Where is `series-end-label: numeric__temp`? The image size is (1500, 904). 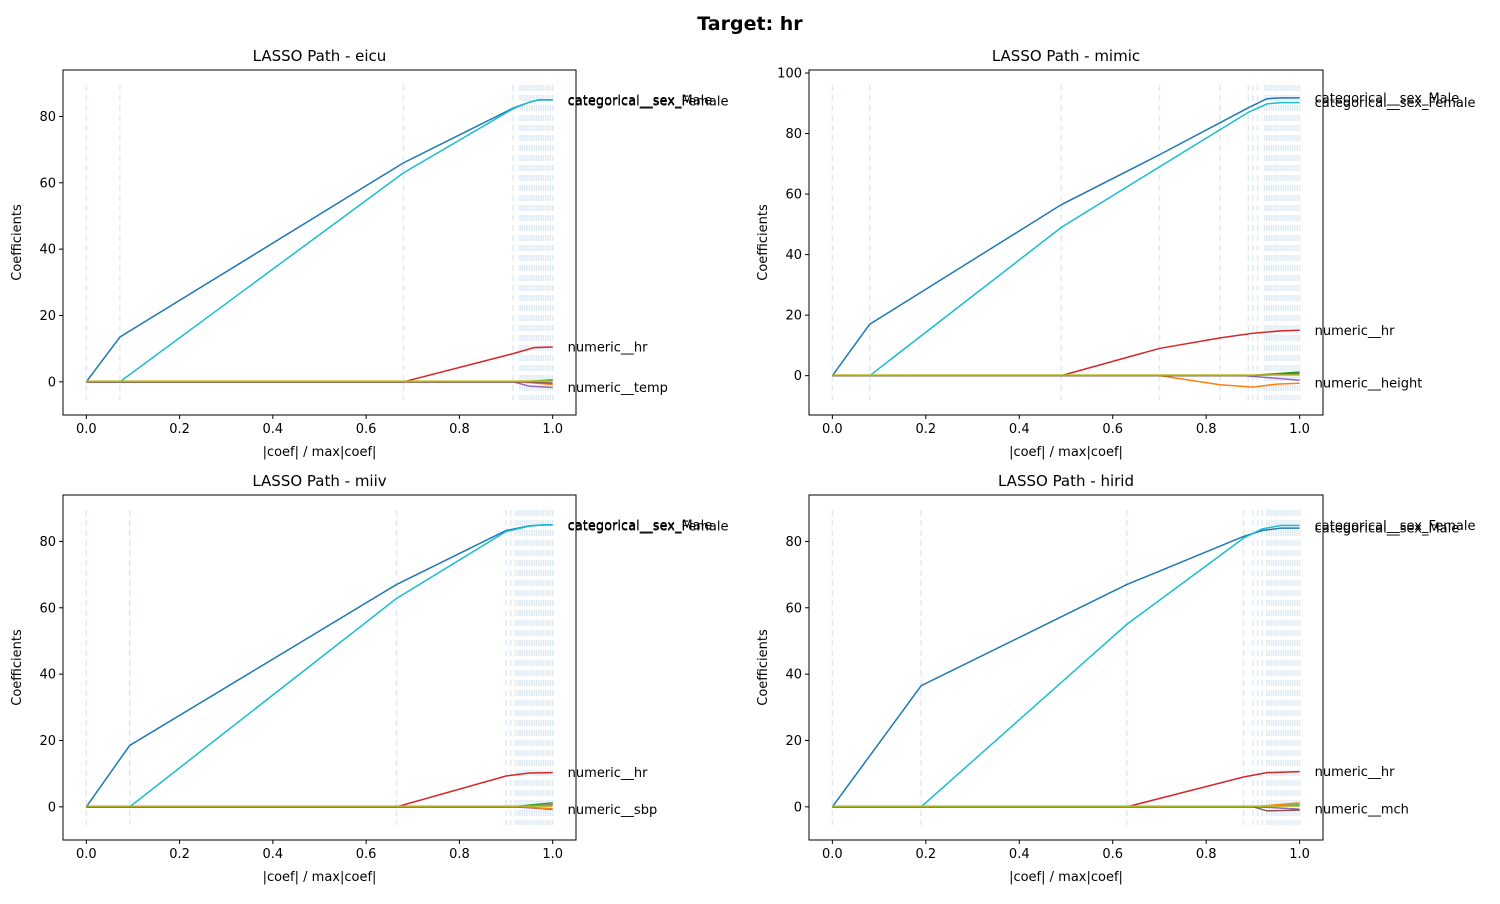 series-end-label: numeric__temp is located at coordinates (618, 388).